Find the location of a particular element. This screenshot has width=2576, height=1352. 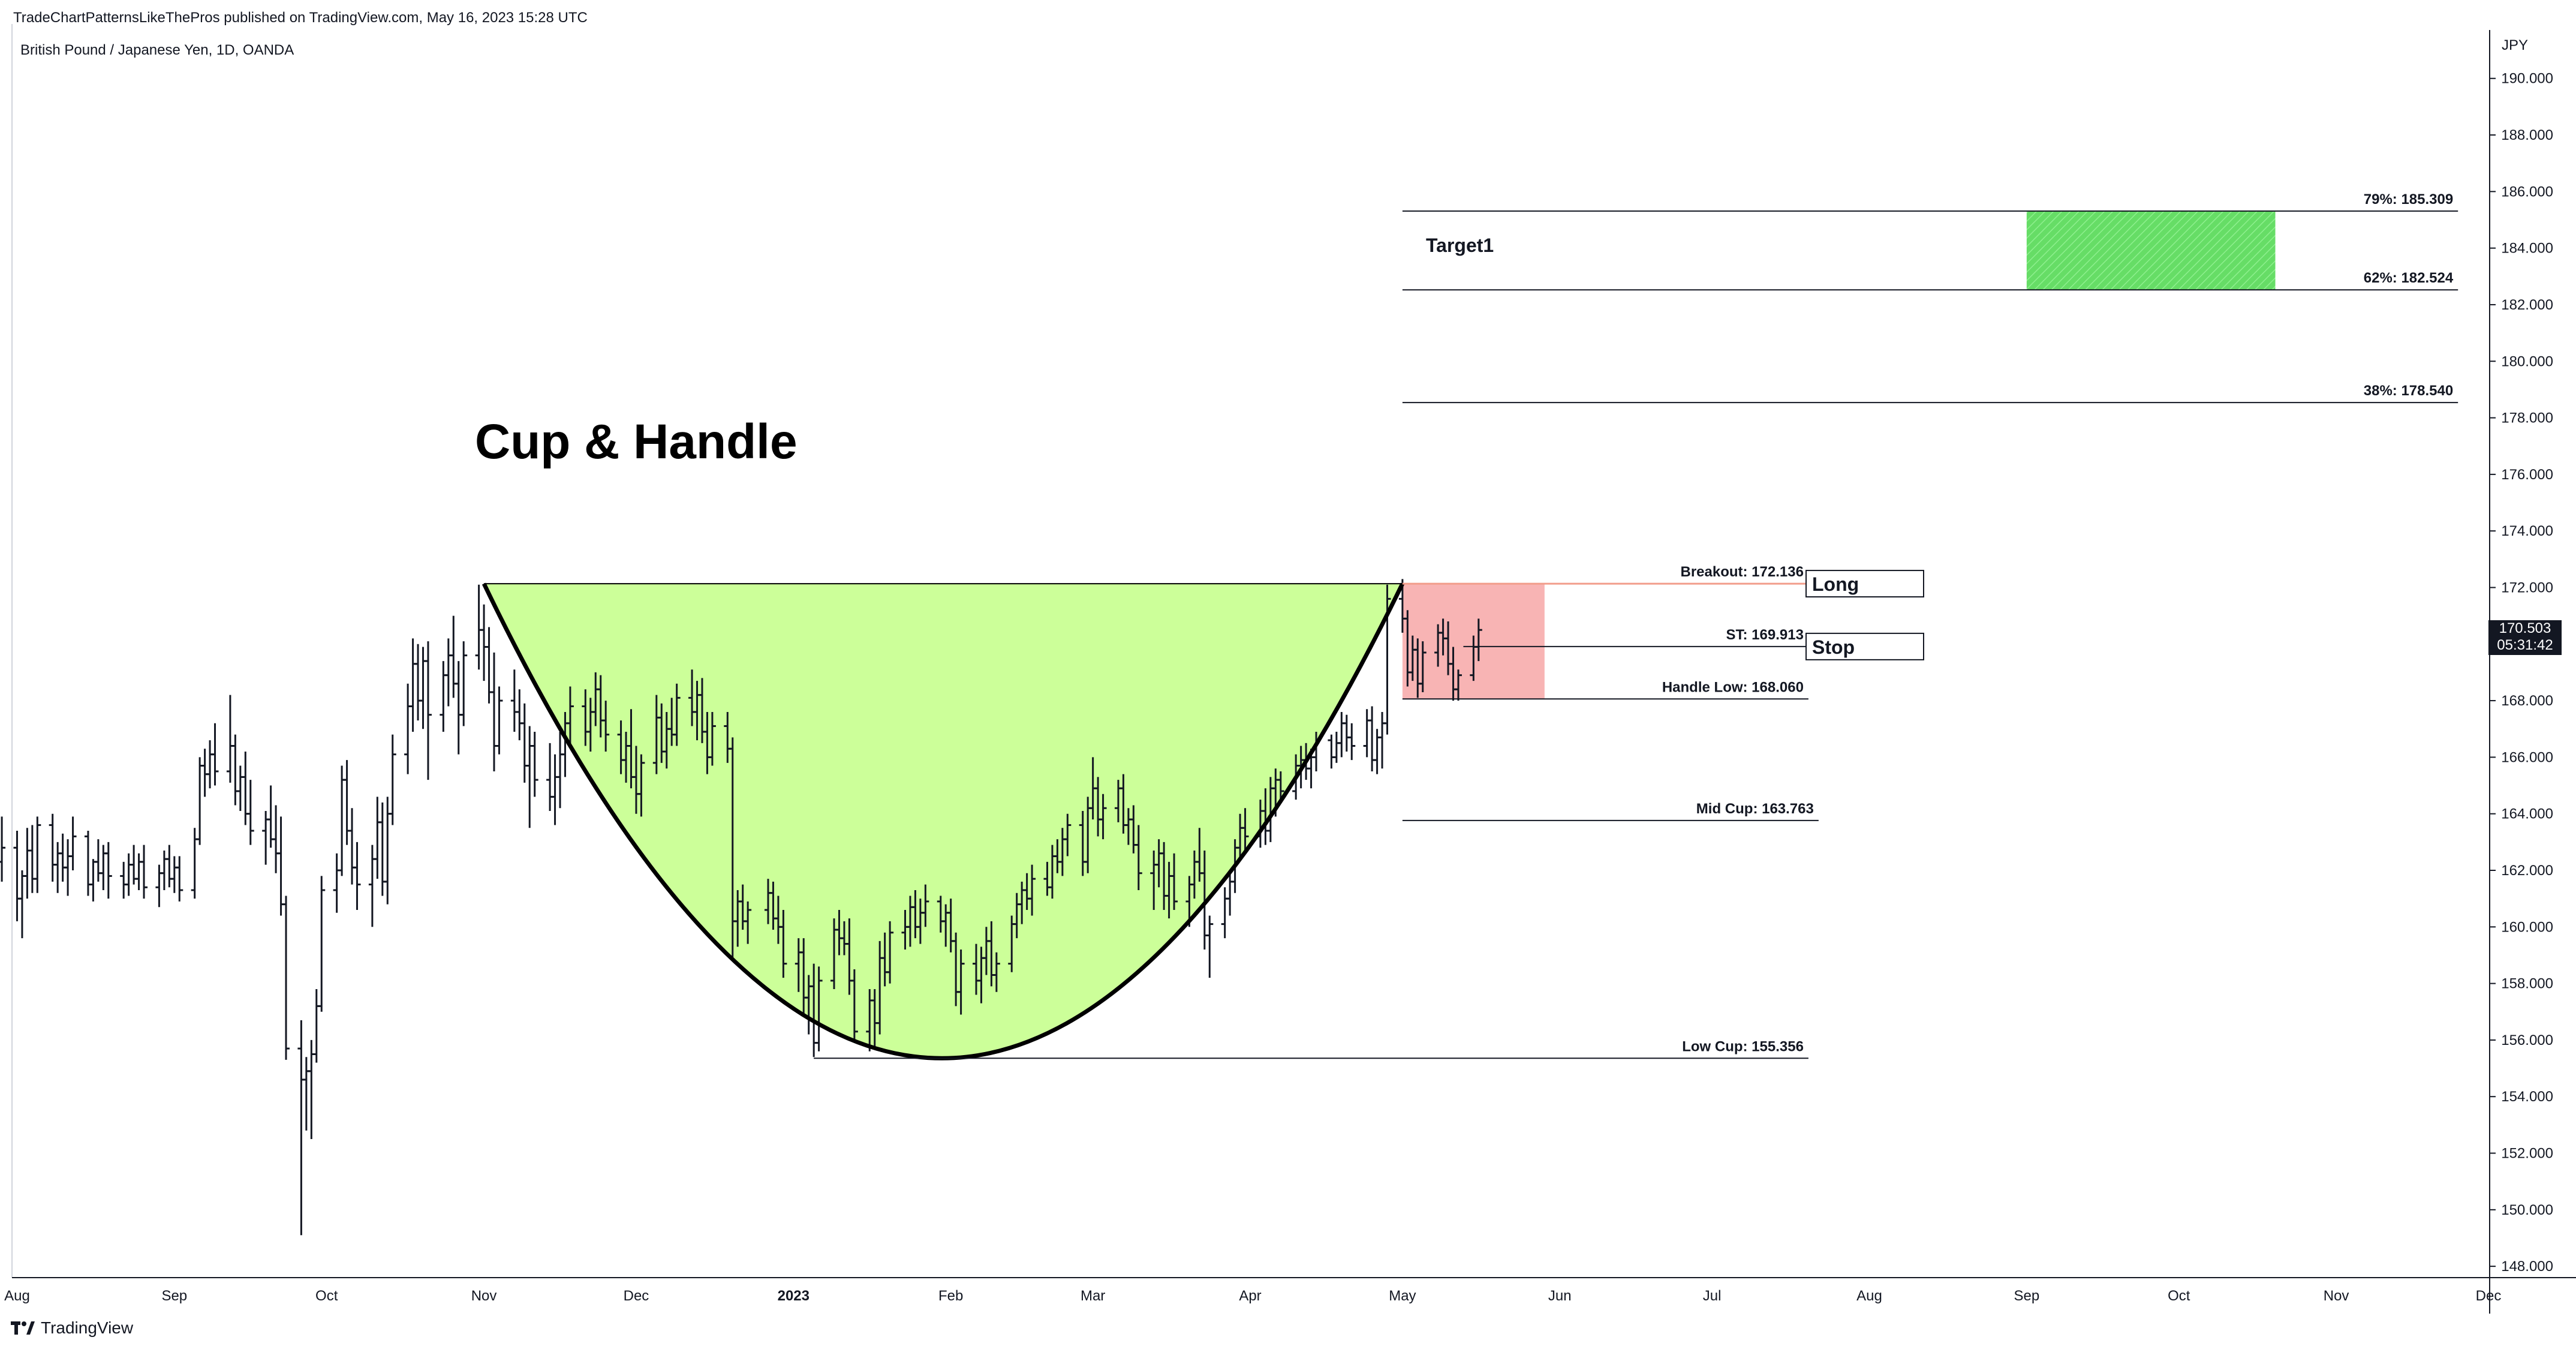

level-label: 62%: 182.524 is located at coordinates (2409, 278).